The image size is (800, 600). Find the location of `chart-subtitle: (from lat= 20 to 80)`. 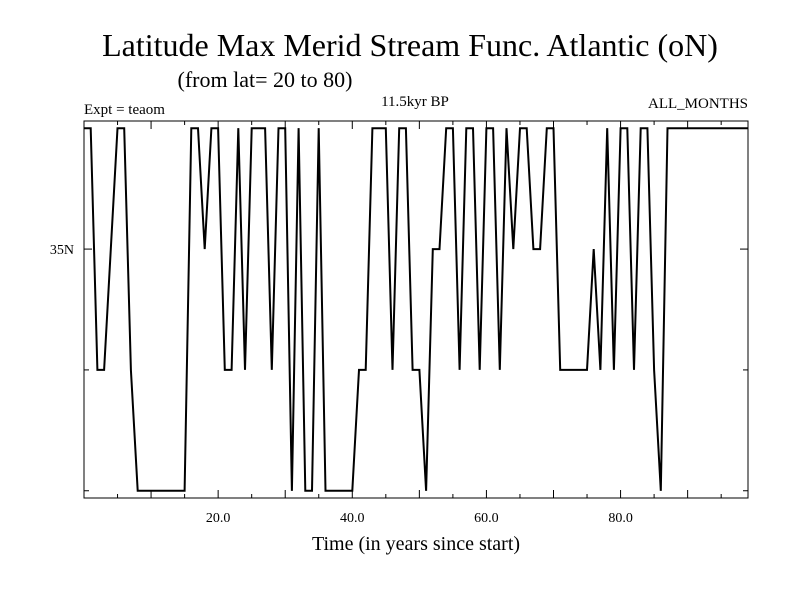

chart-subtitle: (from lat= 20 to 80) is located at coordinates (265, 79).